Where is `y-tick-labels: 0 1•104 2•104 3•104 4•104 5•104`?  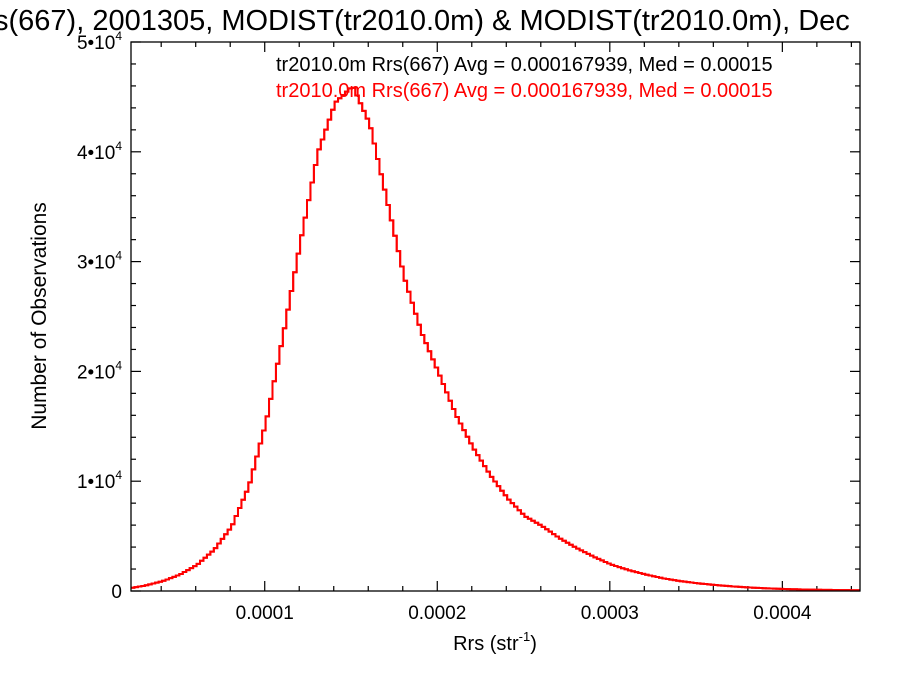 y-tick-labels: 0 1•104 2•104 3•104 4•104 5•104 is located at coordinates (99, 316).